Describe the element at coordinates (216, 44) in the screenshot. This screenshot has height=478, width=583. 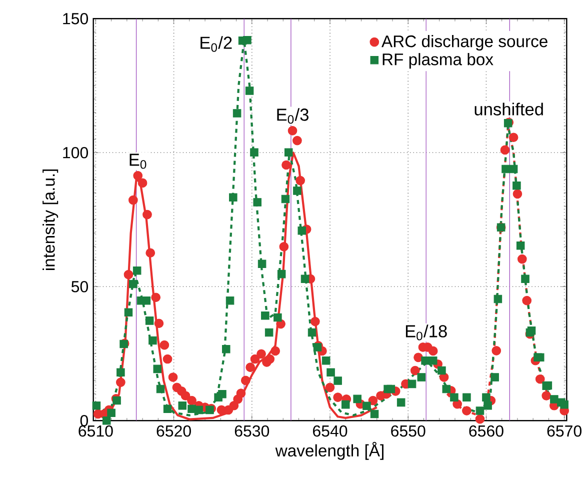
I see `annotation: E$_{0}$/2` at that location.